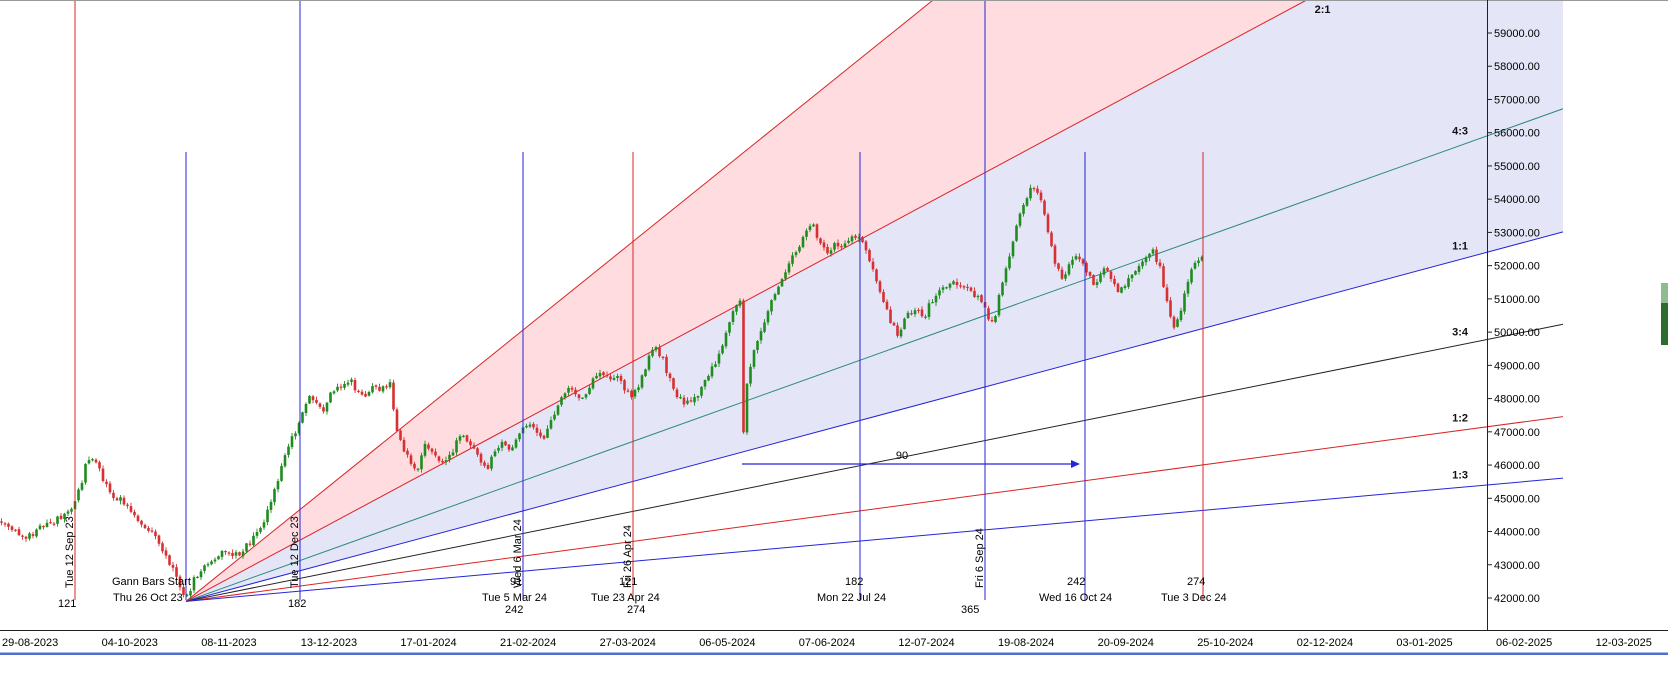 The height and width of the screenshot is (695, 1668). What do you see at coordinates (1460, 476) in the screenshot?
I see `gann-fan-label: 1:3` at bounding box center [1460, 476].